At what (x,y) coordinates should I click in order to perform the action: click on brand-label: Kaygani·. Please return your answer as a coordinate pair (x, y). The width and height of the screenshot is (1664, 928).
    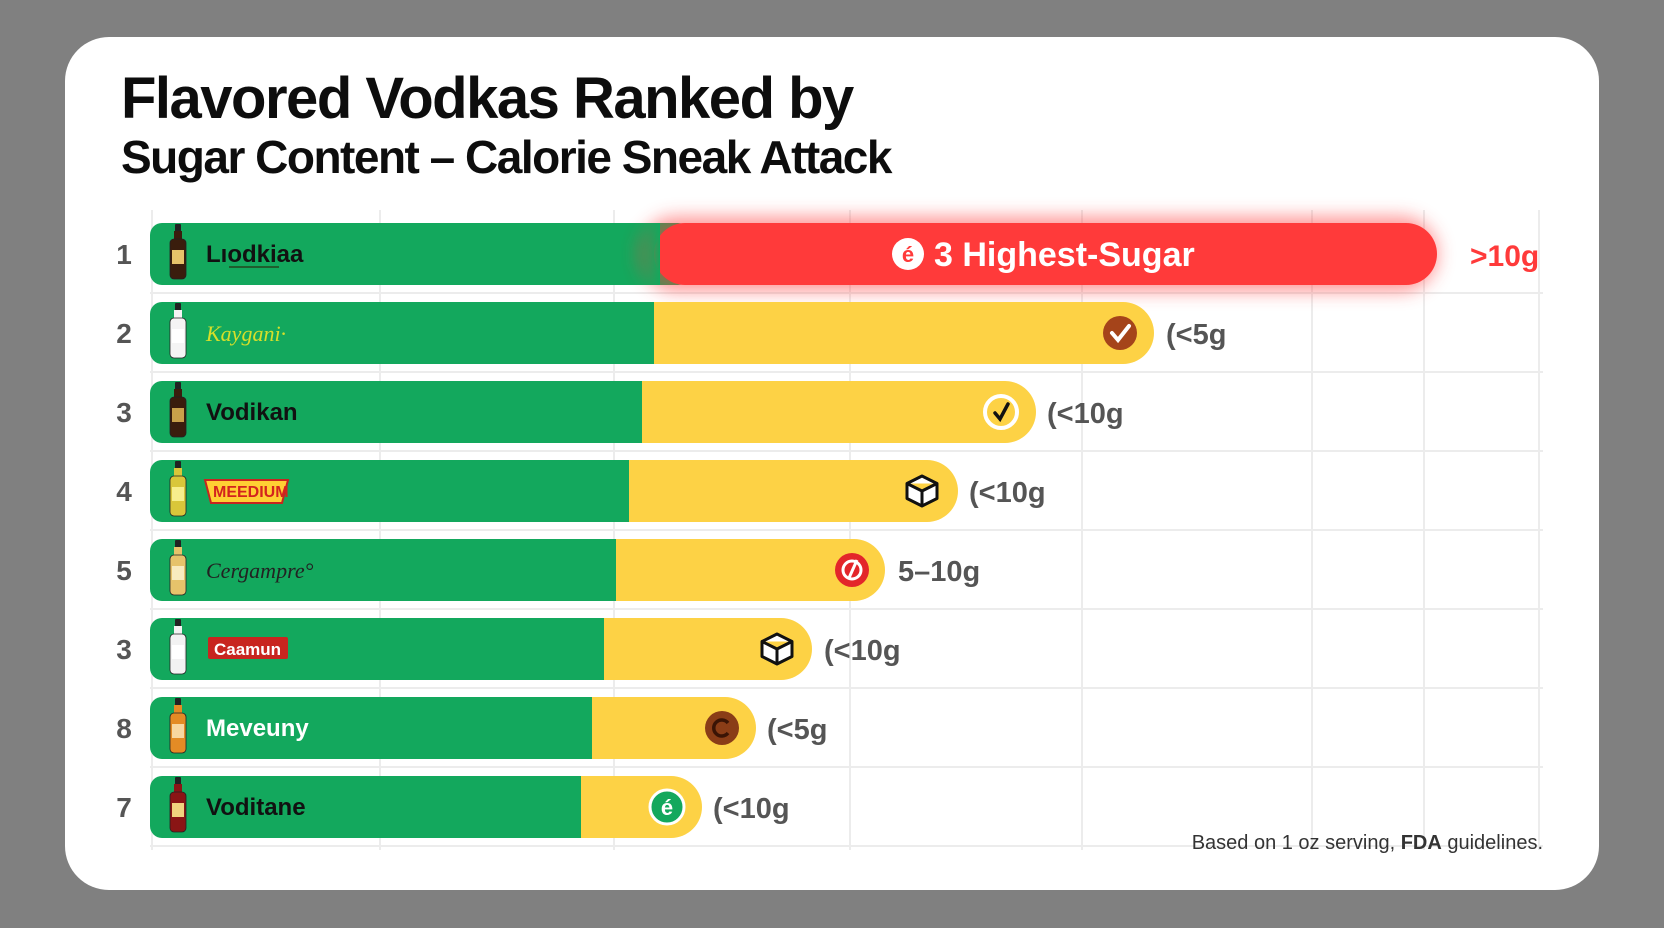
    Looking at the image, I should click on (245, 333).